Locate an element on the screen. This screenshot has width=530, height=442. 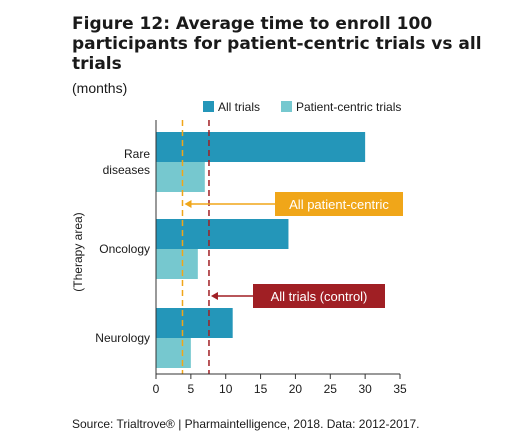
legend-label-1: Patient-centric trials is located at coordinates (348, 107).